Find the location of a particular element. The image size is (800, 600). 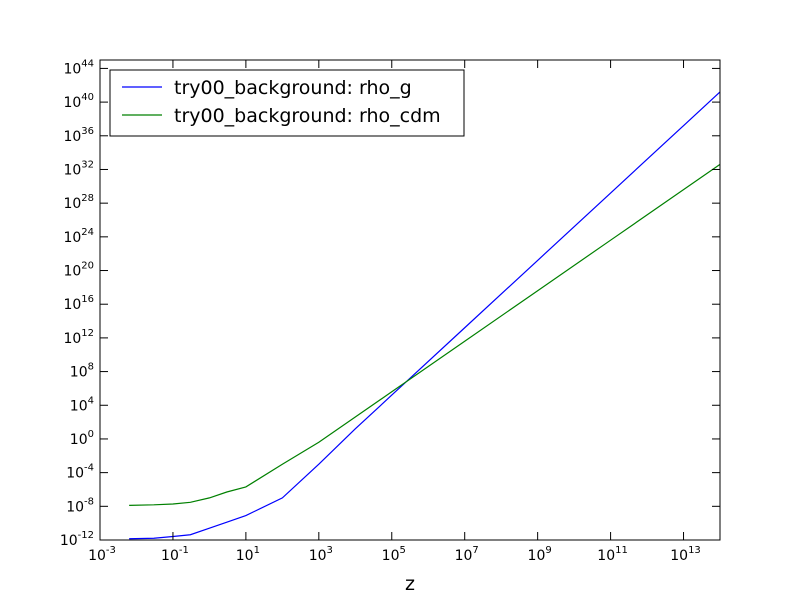

y-tick-label-7: 1016 is located at coordinates (78, 303).